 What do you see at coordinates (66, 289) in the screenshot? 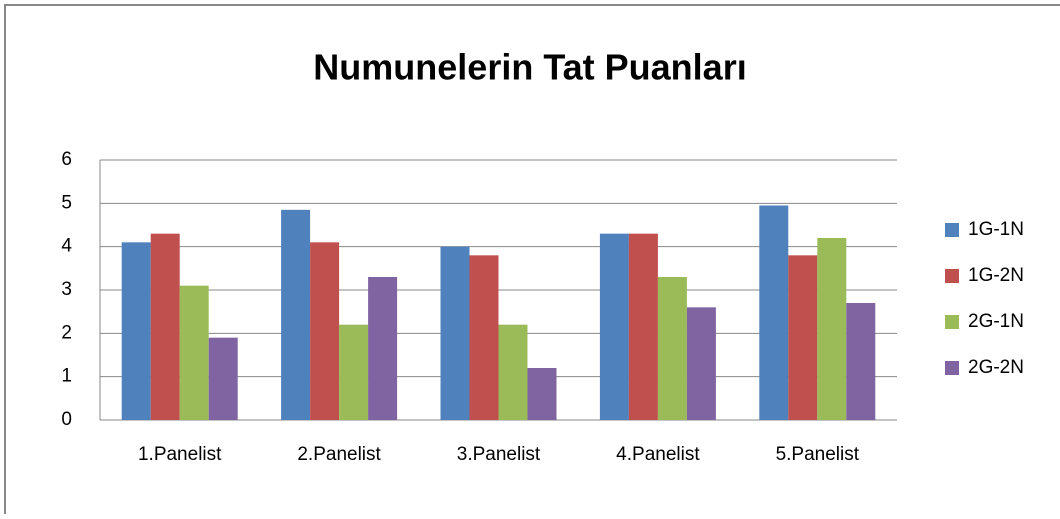
I see `y-tick-label: 3` at bounding box center [66, 289].